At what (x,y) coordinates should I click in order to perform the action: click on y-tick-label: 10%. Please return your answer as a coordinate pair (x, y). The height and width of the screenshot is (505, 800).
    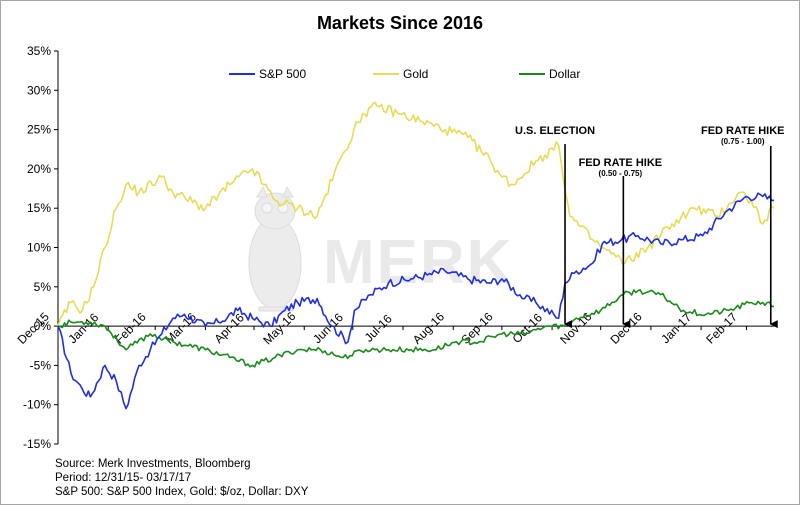
    Looking at the image, I should click on (39, 248).